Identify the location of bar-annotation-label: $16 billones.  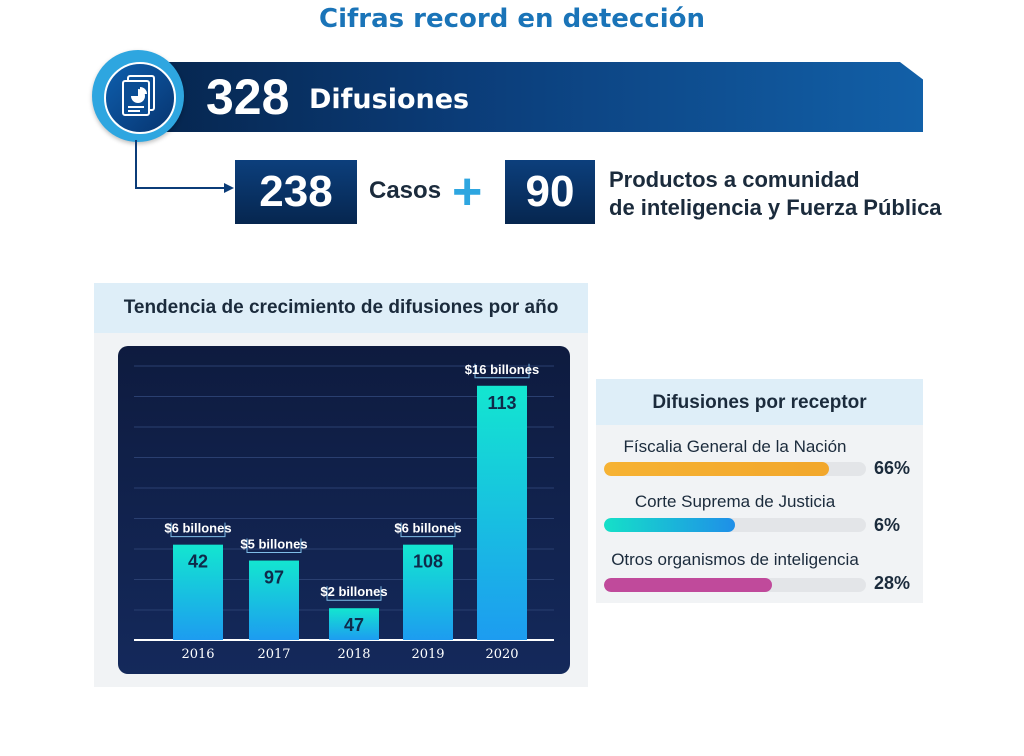
(502, 369).